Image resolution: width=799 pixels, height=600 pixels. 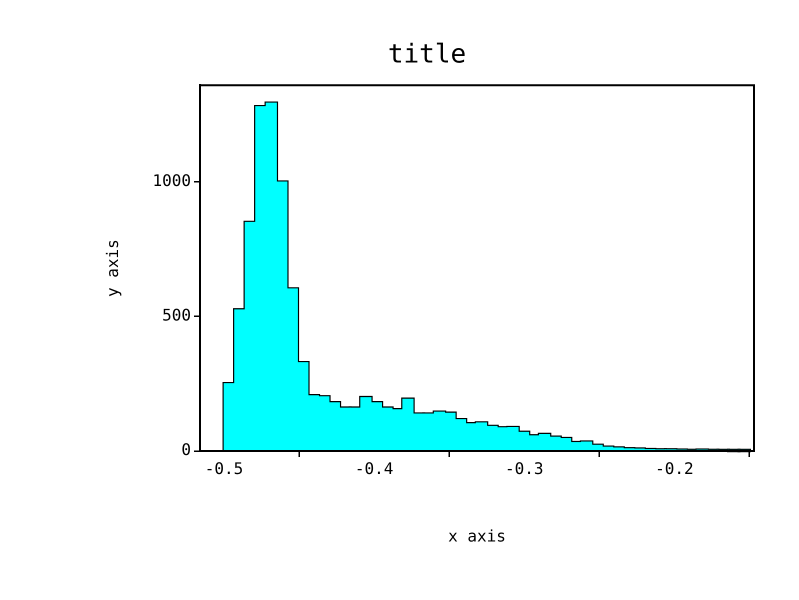 What do you see at coordinates (186, 450) in the screenshot?
I see `y-tick-label: 0` at bounding box center [186, 450].